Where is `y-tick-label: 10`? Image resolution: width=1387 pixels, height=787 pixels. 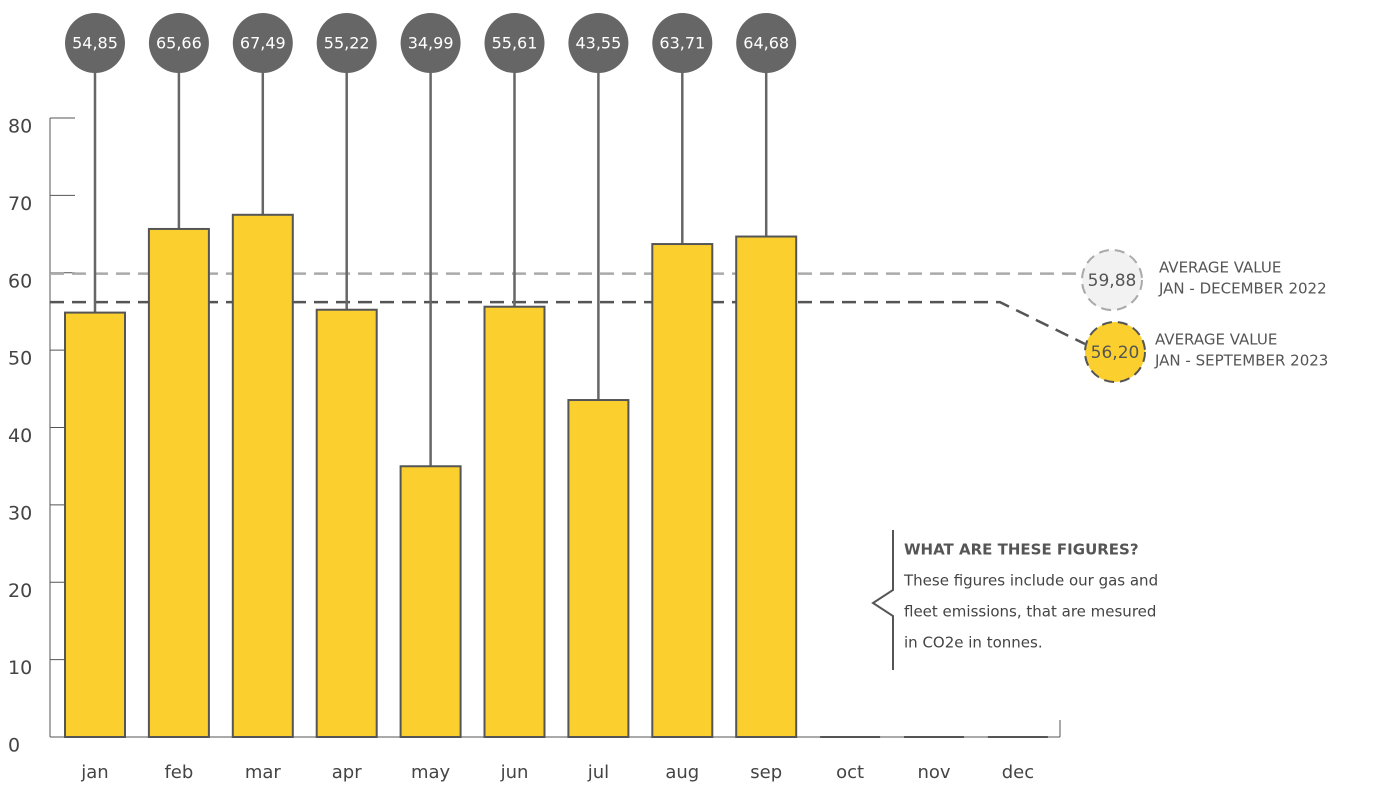 y-tick-label: 10 is located at coordinates (20, 668).